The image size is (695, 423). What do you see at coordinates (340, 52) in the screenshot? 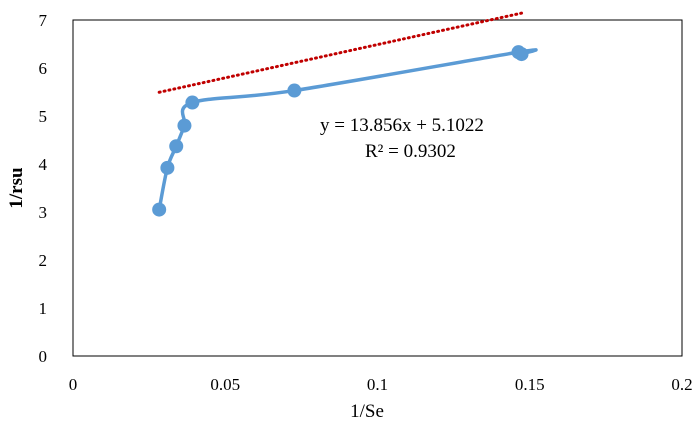
I see `trendline` at bounding box center [340, 52].